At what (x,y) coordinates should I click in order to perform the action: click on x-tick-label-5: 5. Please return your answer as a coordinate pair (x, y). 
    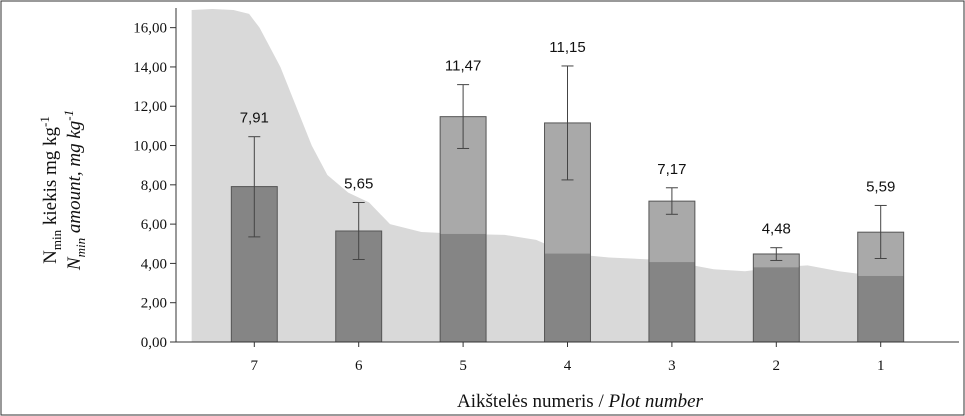
    Looking at the image, I should click on (463, 366).